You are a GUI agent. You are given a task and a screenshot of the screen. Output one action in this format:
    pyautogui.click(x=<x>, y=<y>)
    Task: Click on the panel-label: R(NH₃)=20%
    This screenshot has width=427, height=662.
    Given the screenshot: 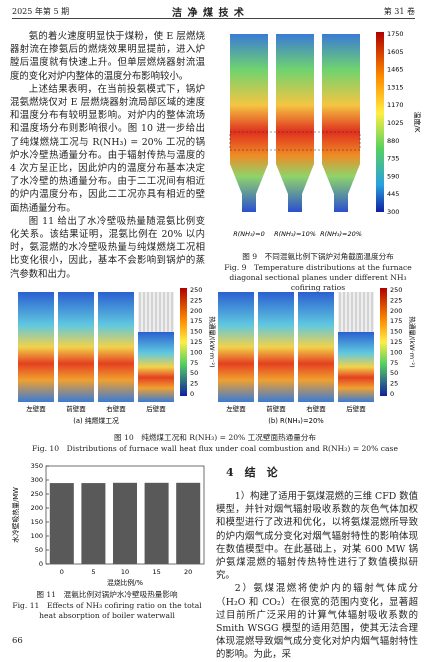 What is the action you would take?
    pyautogui.click(x=341, y=234)
    